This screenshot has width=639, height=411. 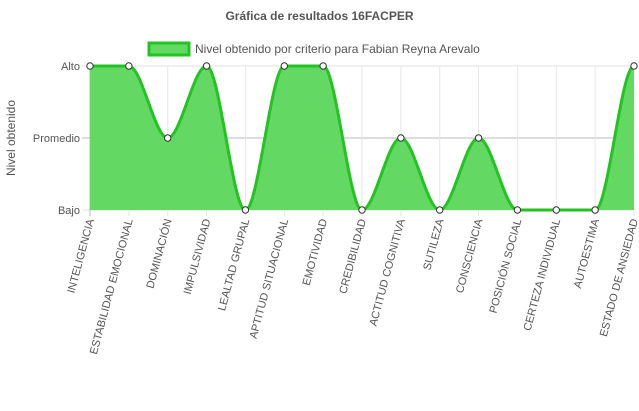 I want to click on x-tick-label: AUTOESTIMA, so click(x=587, y=253).